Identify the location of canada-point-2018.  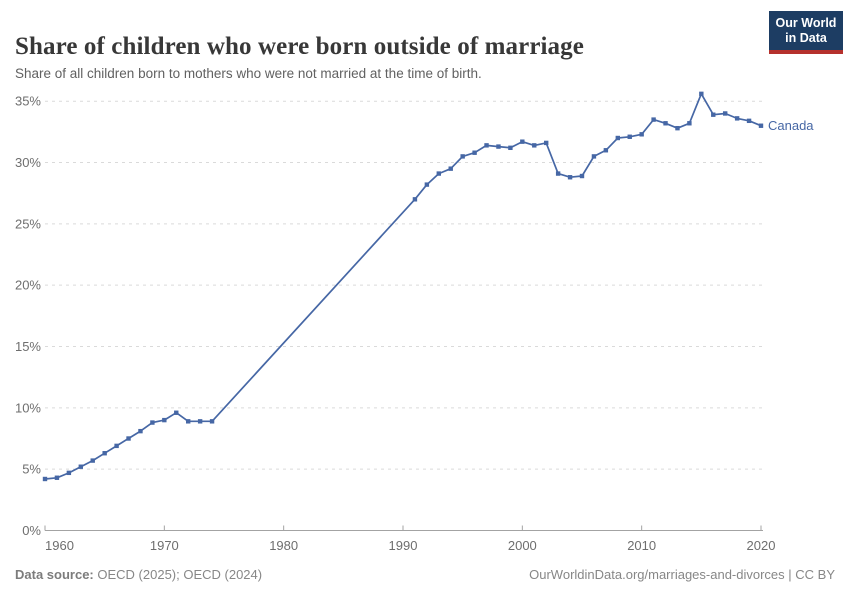
(737, 118).